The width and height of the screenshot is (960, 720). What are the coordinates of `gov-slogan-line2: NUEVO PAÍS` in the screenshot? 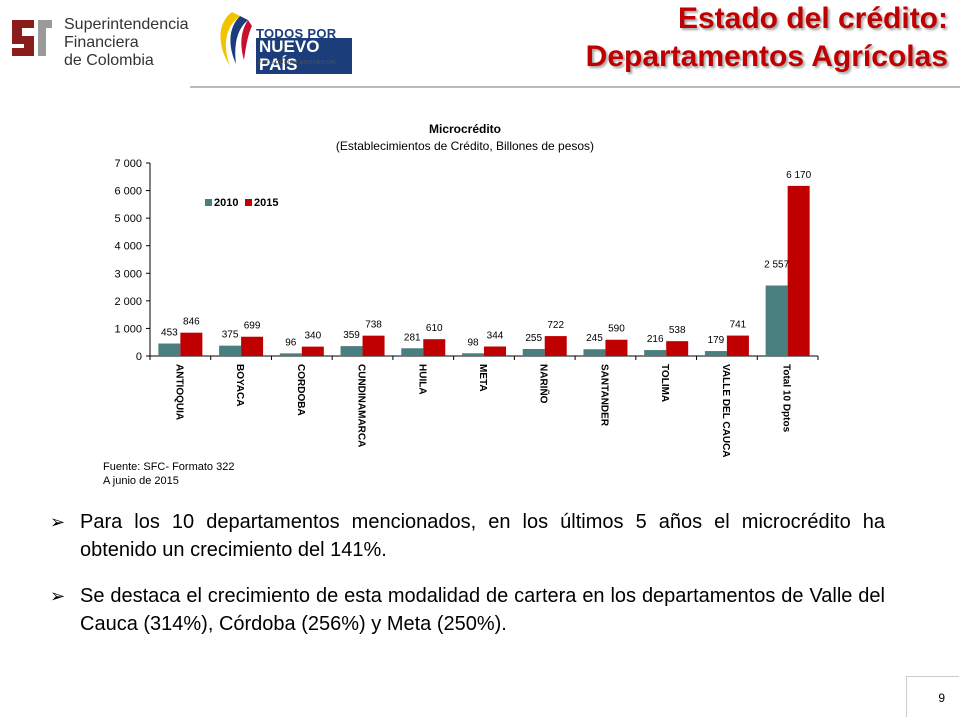 It's located at (304, 56).